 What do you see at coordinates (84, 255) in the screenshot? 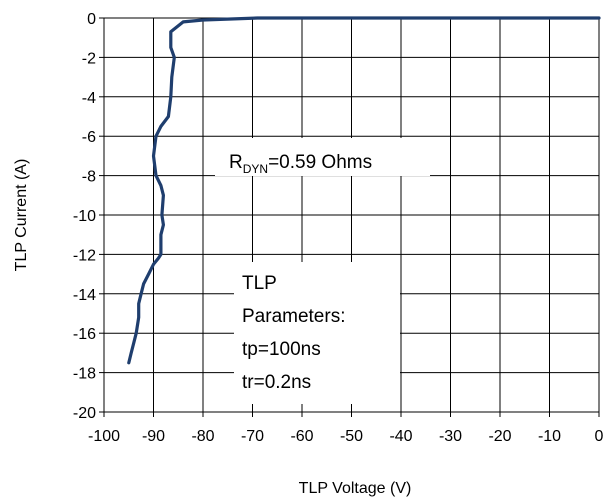
I see `y-tick-label: -12` at bounding box center [84, 255].